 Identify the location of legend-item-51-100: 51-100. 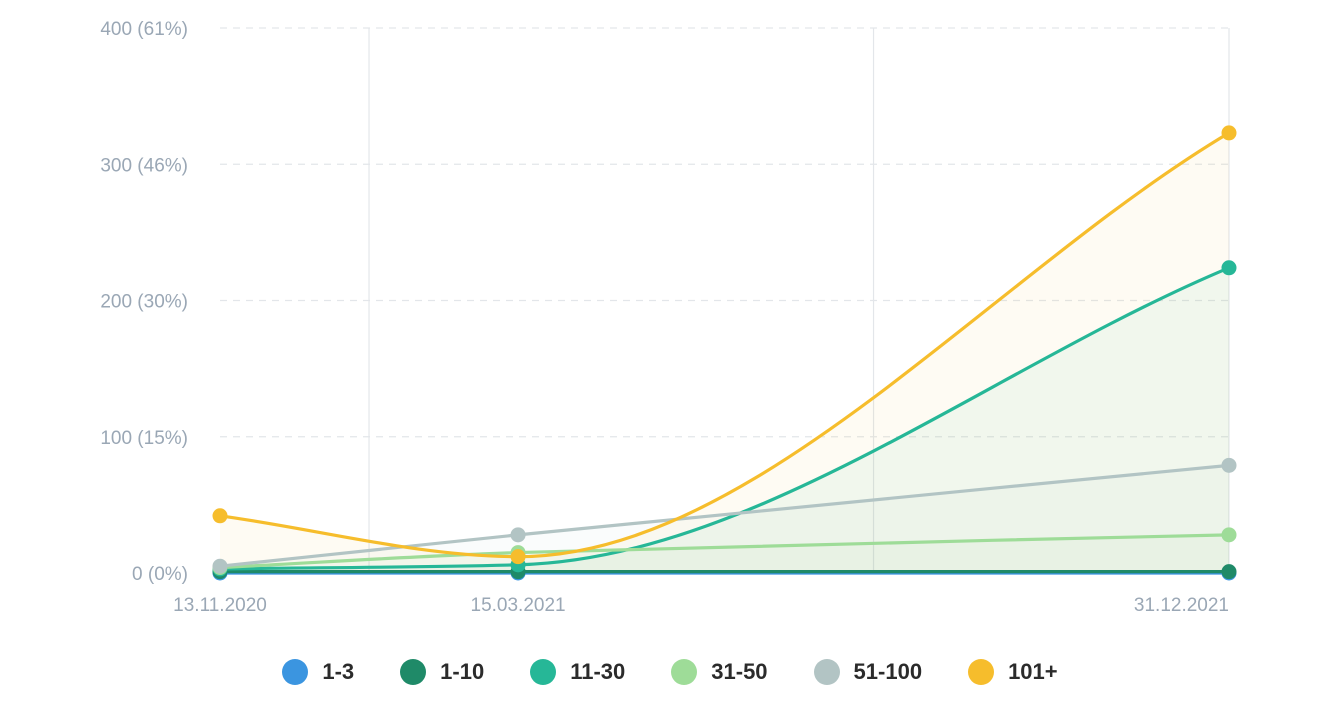
(868, 672).